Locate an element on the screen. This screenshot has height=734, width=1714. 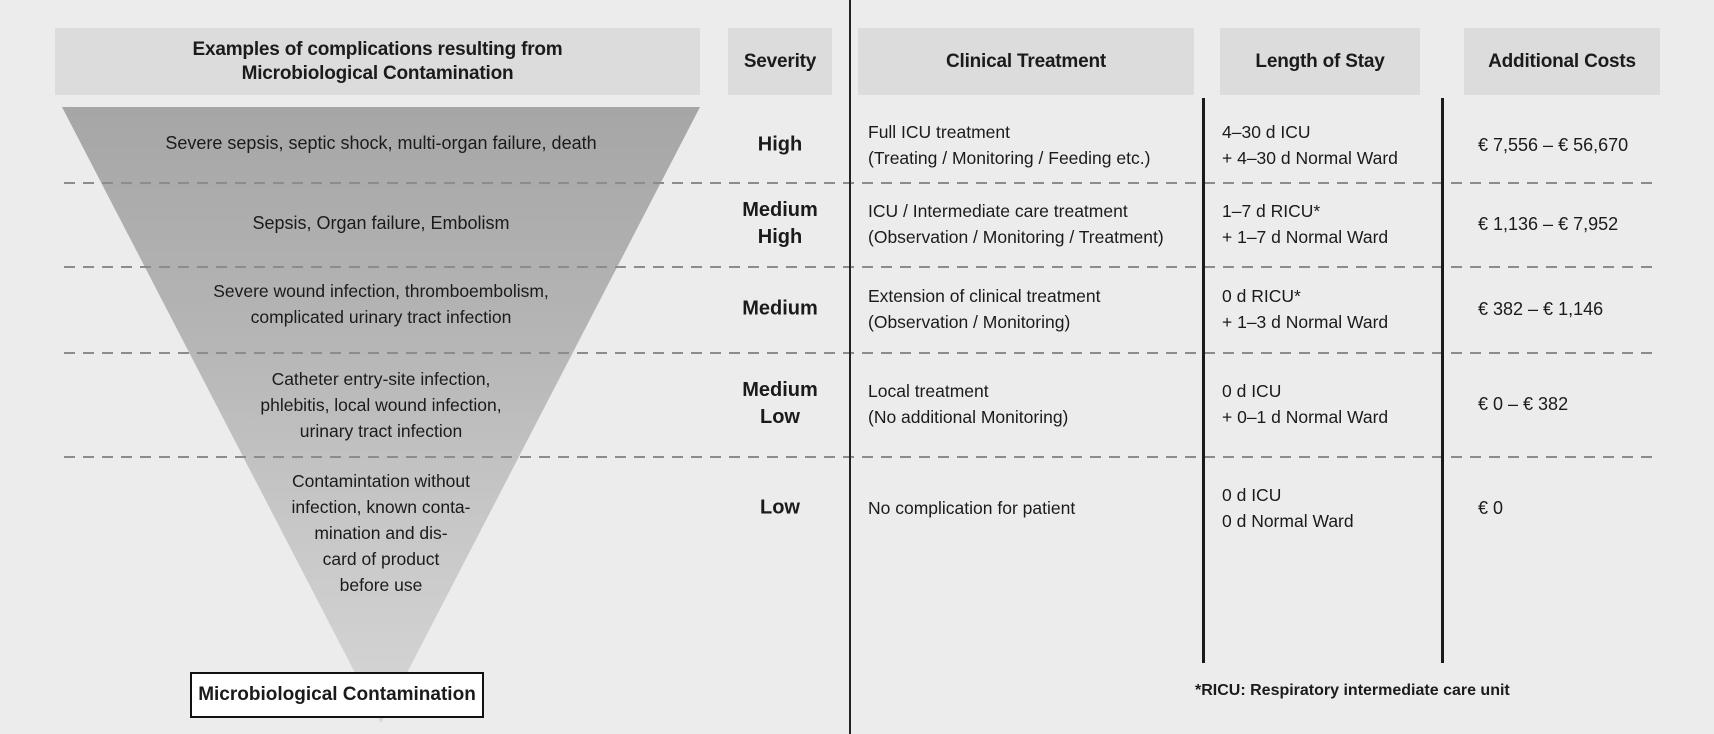
column-divider-main is located at coordinates (850, 367).